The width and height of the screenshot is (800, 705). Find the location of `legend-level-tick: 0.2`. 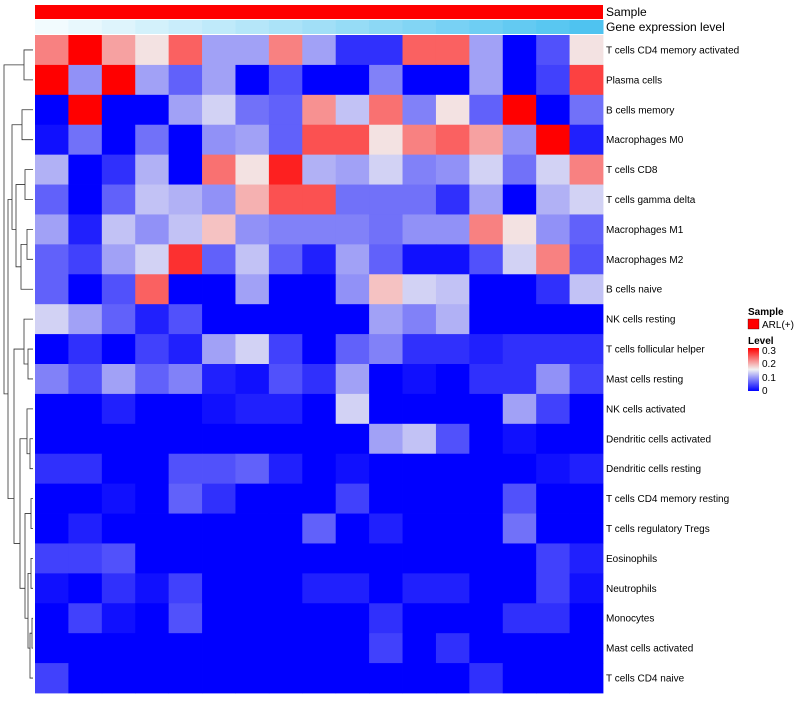

legend-level-tick: 0.2 is located at coordinates (769, 364).